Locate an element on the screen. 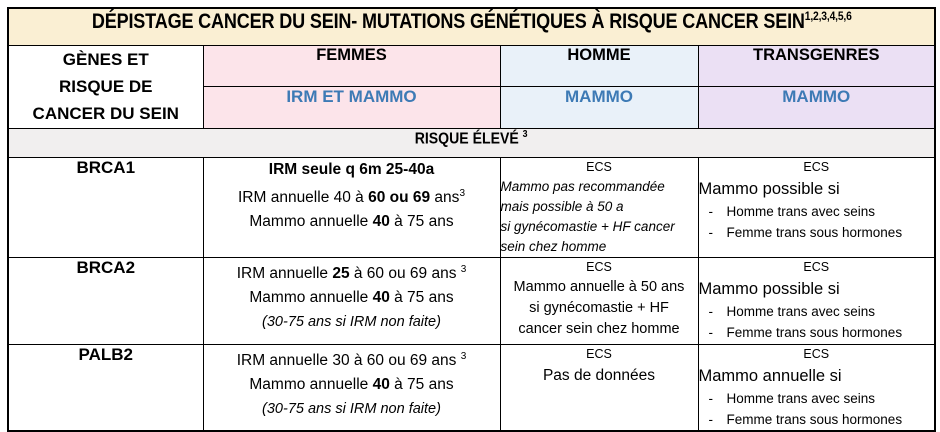 Image resolution: width=940 pixels, height=432 pixels. section-row: RISQUE ÉLEVÉ 3 is located at coordinates (471, 143).